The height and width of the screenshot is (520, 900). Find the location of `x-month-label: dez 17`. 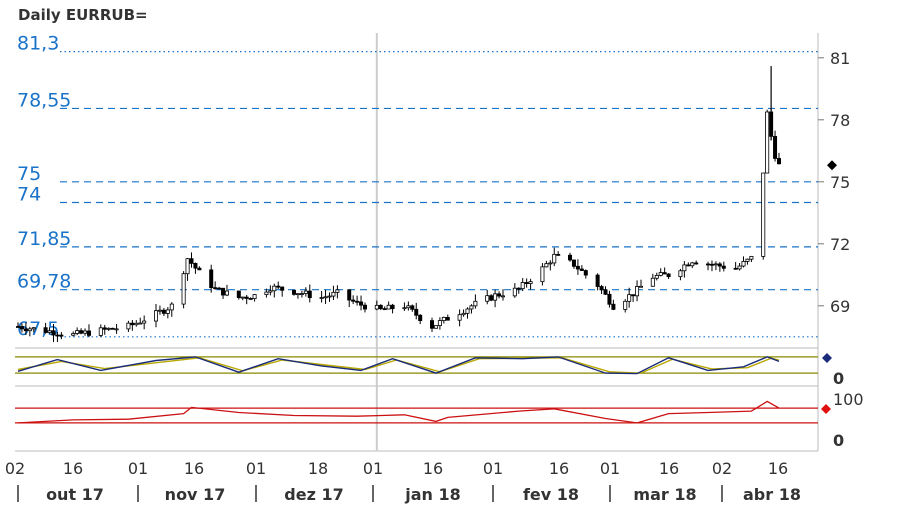

x-month-label: dez 17 is located at coordinates (313, 494).